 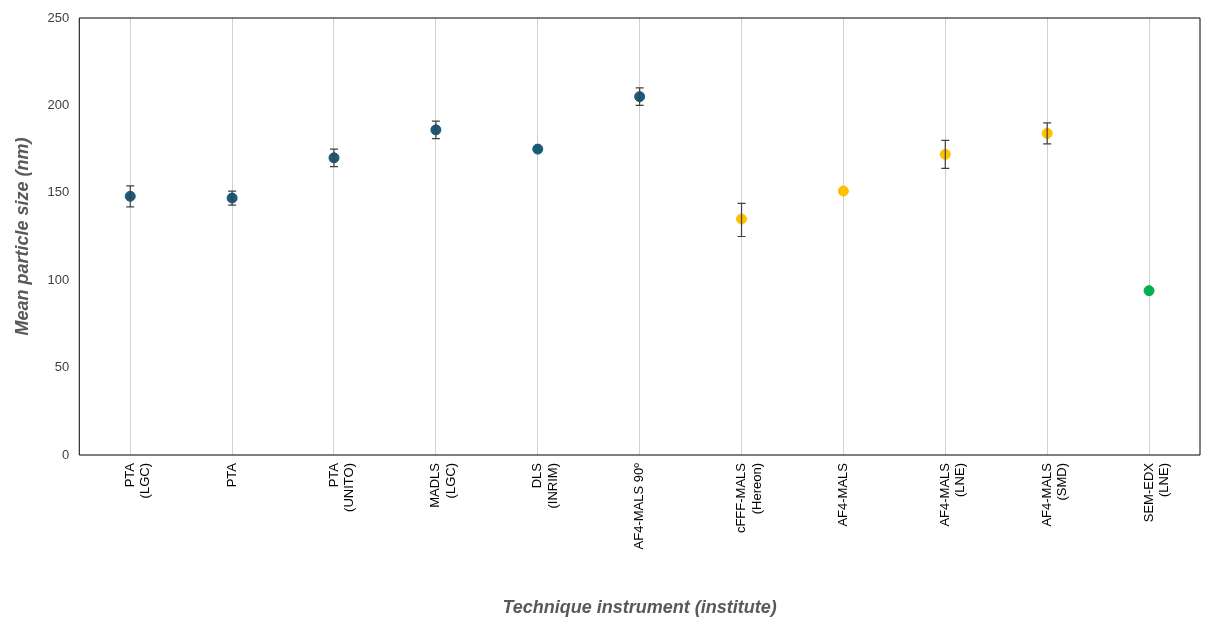 What do you see at coordinates (58, 279) in the screenshot?
I see `y-tick-label: 100` at bounding box center [58, 279].